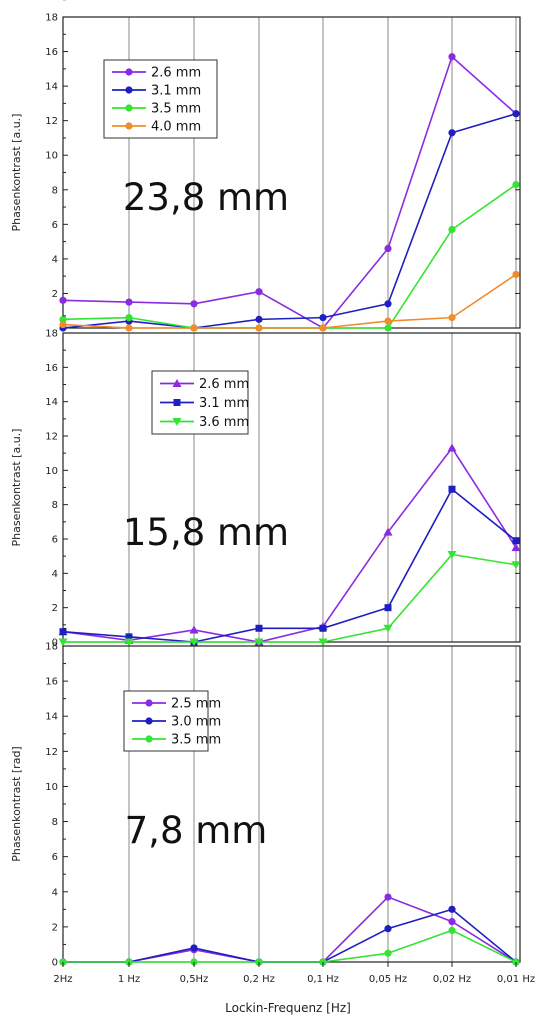  What do you see at coordinates (224, 422) in the screenshot?
I see `legend-label: 3.6 mm` at bounding box center [224, 422].